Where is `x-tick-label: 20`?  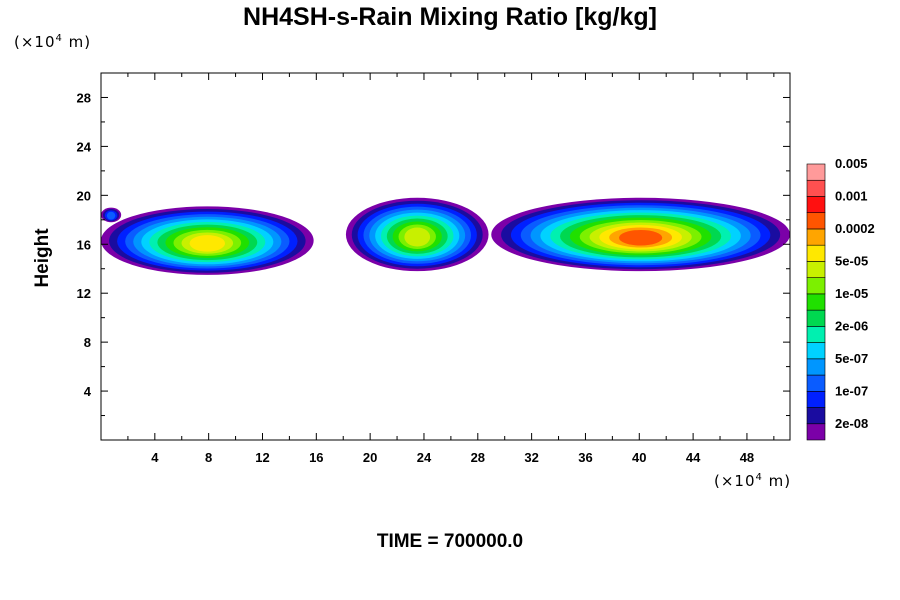 x-tick-label: 20 is located at coordinates (370, 457).